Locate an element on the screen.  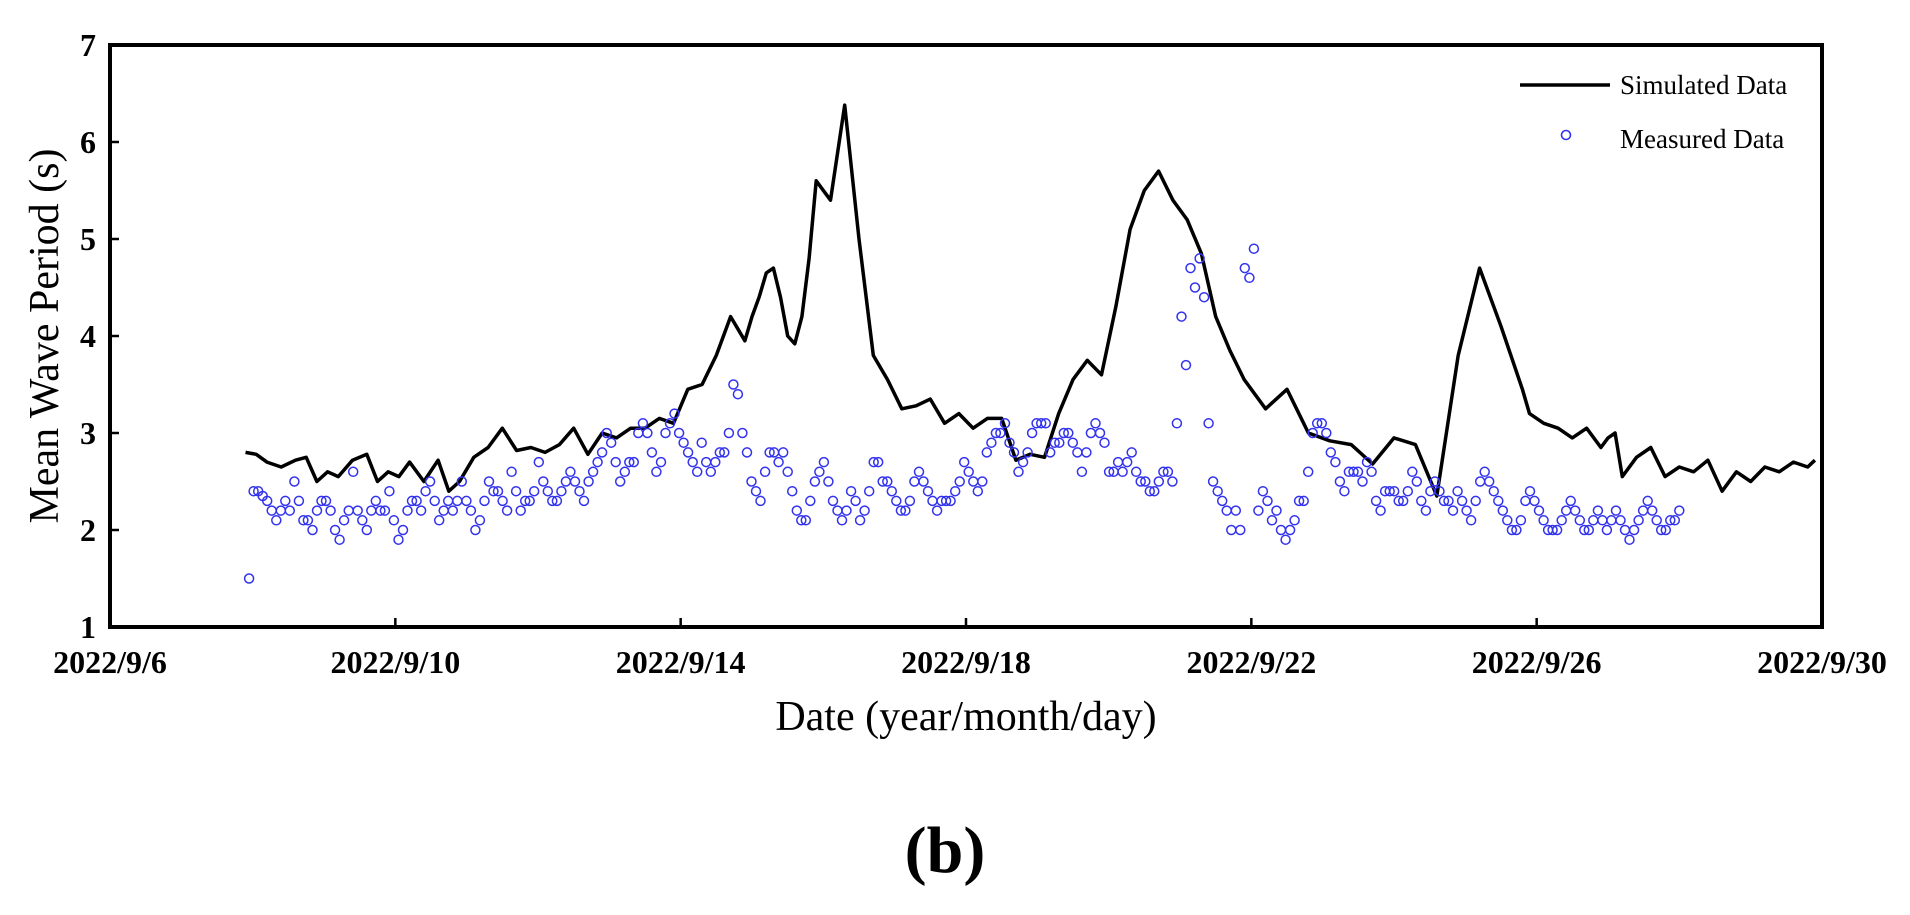
x-tick-label: 2022/9/22 is located at coordinates (1251, 662).